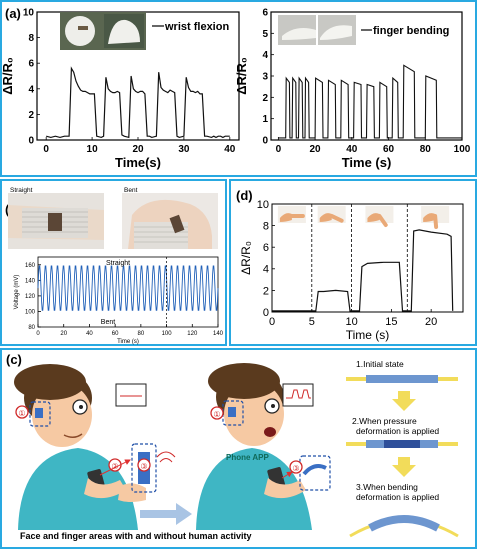  Describe the element at coordinates (384, 421) in the screenshot. I see `step-2a: 2.When pressure` at that location.